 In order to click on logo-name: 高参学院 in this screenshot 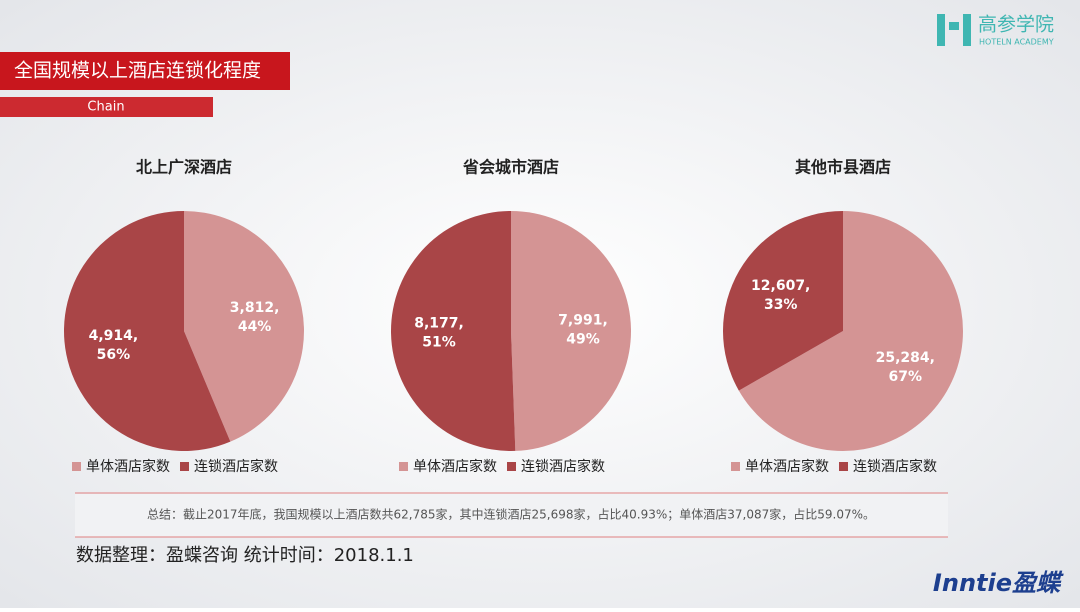, I will do `click(1016, 25)`.